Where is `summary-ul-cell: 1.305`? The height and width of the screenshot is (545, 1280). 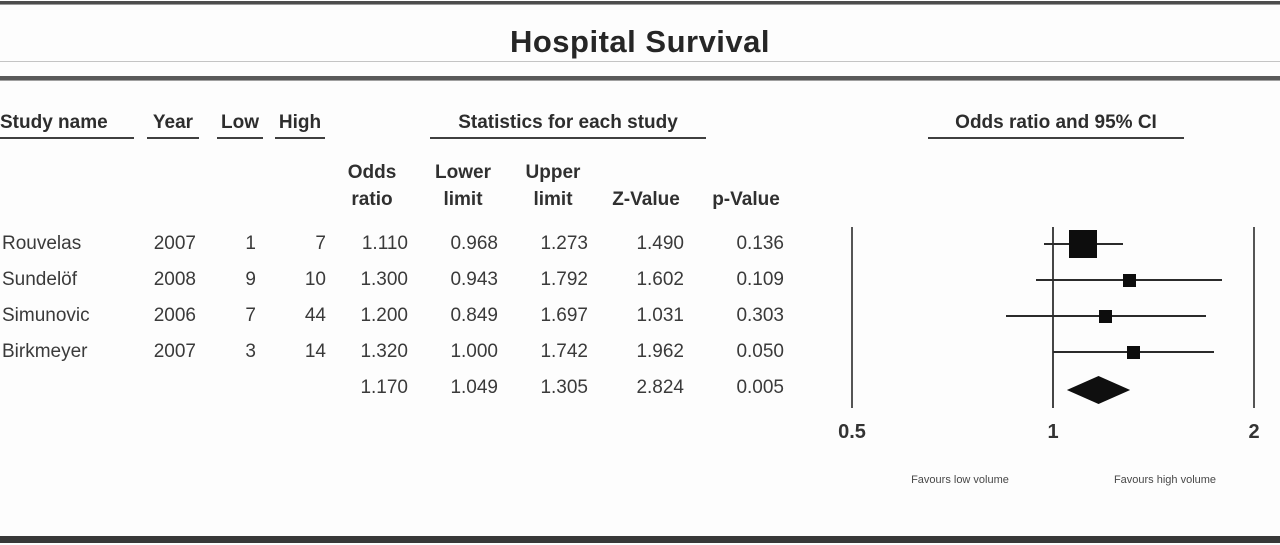 summary-ul-cell: 1.305 is located at coordinates (564, 387).